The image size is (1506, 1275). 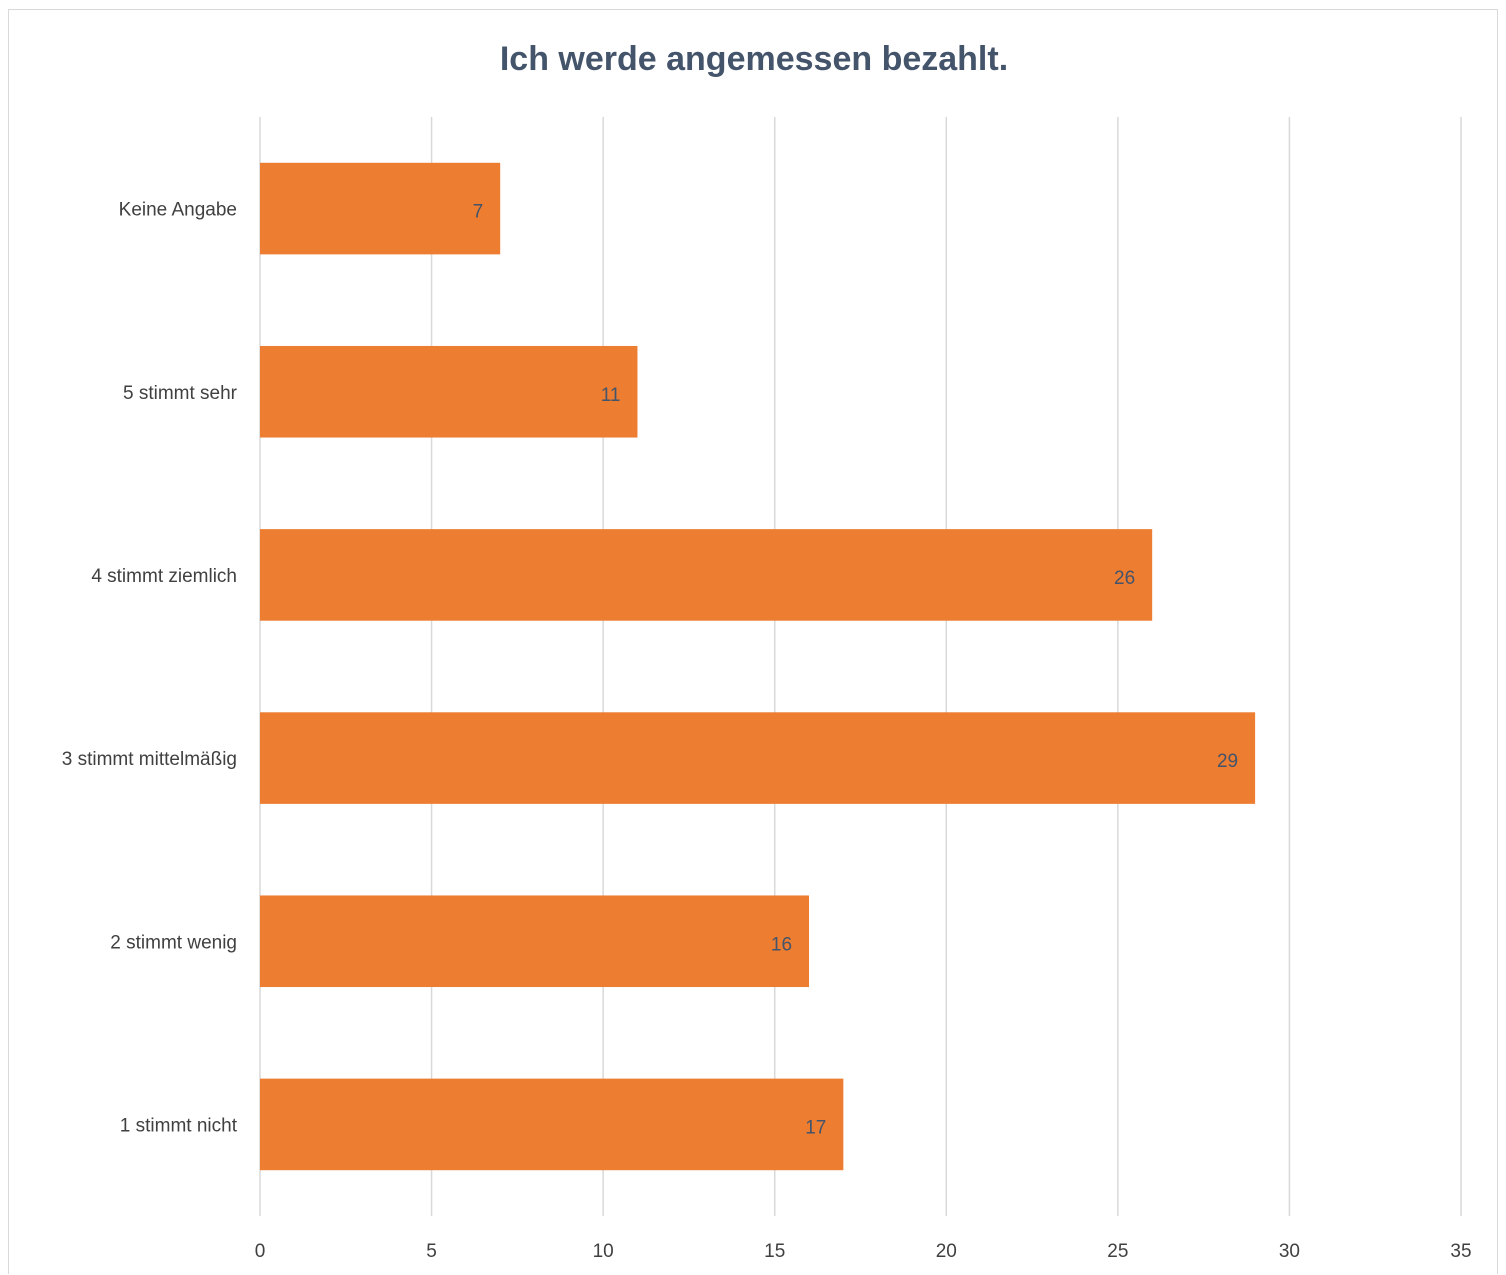 What do you see at coordinates (1117, 1251) in the screenshot?
I see `x-tick-label: 25` at bounding box center [1117, 1251].